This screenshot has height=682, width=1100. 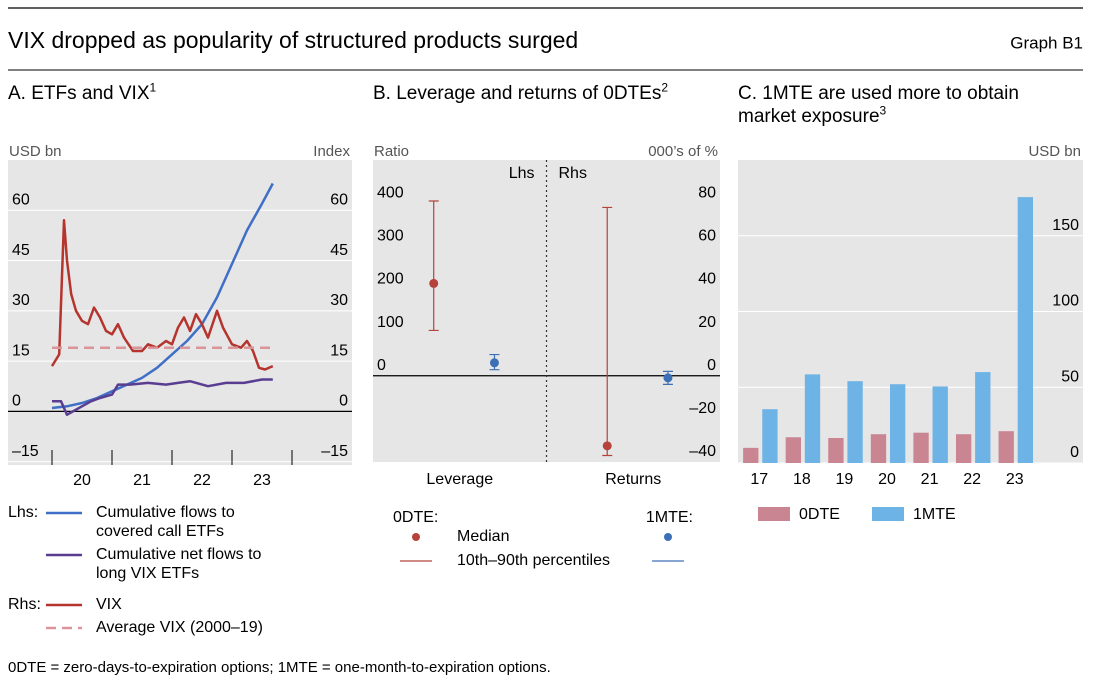 I want to click on title-note: 1, so click(x=153, y=87).